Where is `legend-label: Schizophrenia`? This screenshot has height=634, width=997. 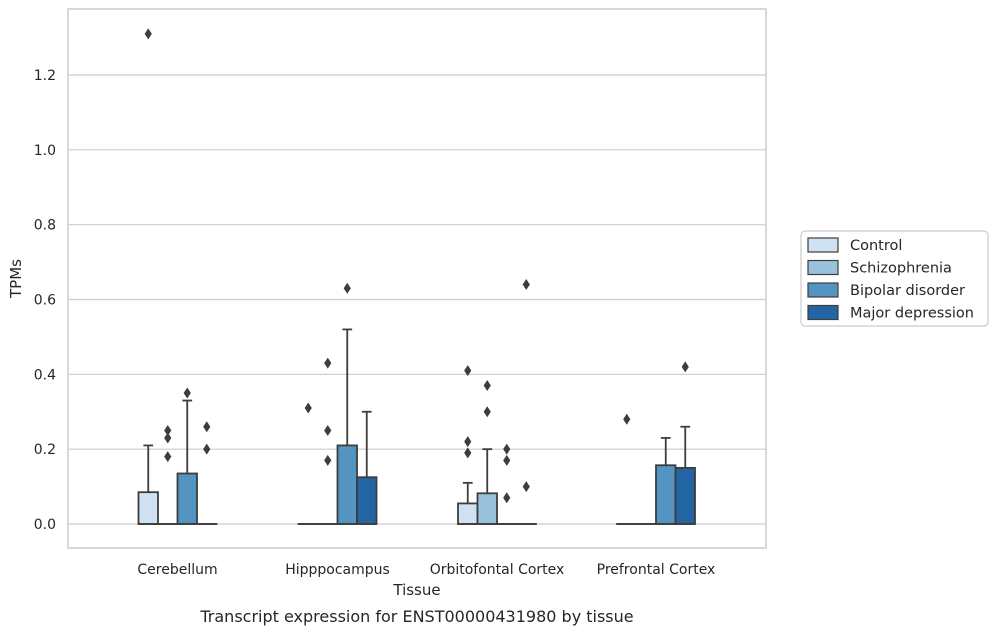 legend-label: Schizophrenia is located at coordinates (901, 269).